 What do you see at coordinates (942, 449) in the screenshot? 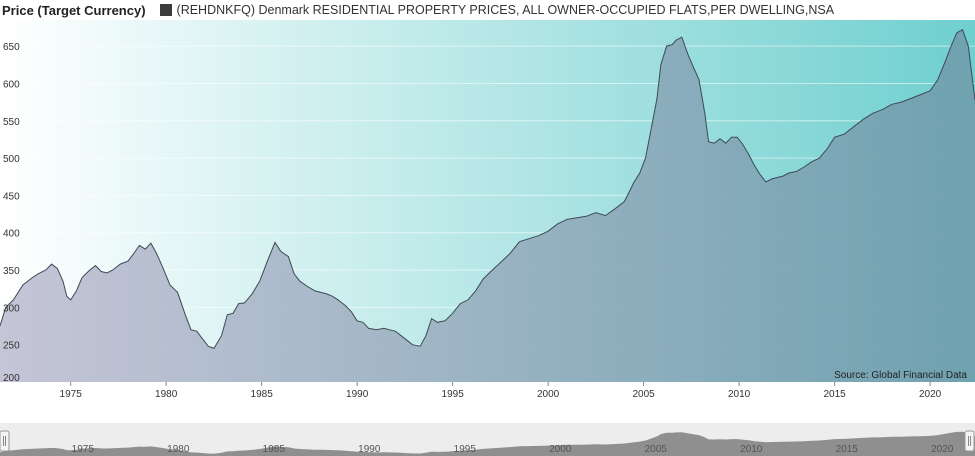
I see `navigator-tick-label: 2020` at bounding box center [942, 449].